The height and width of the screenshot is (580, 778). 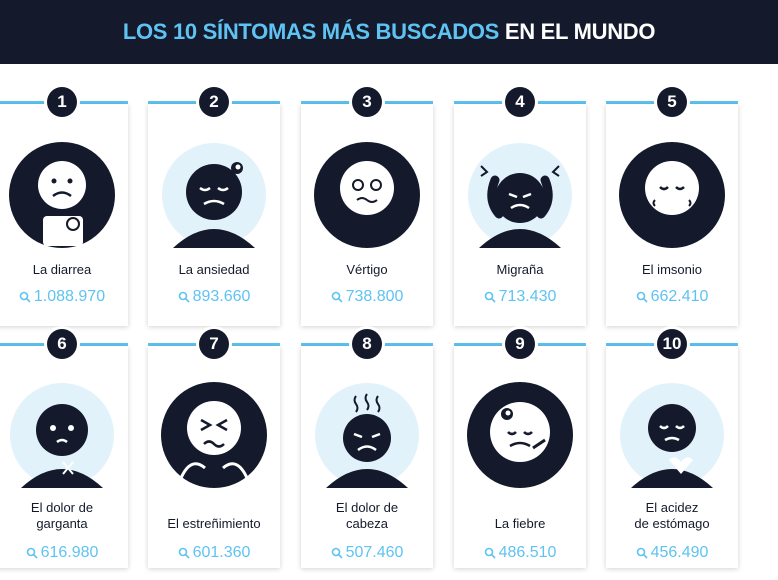 What do you see at coordinates (367, 515) in the screenshot?
I see `symptom-label: El dolor de cabeza` at bounding box center [367, 515].